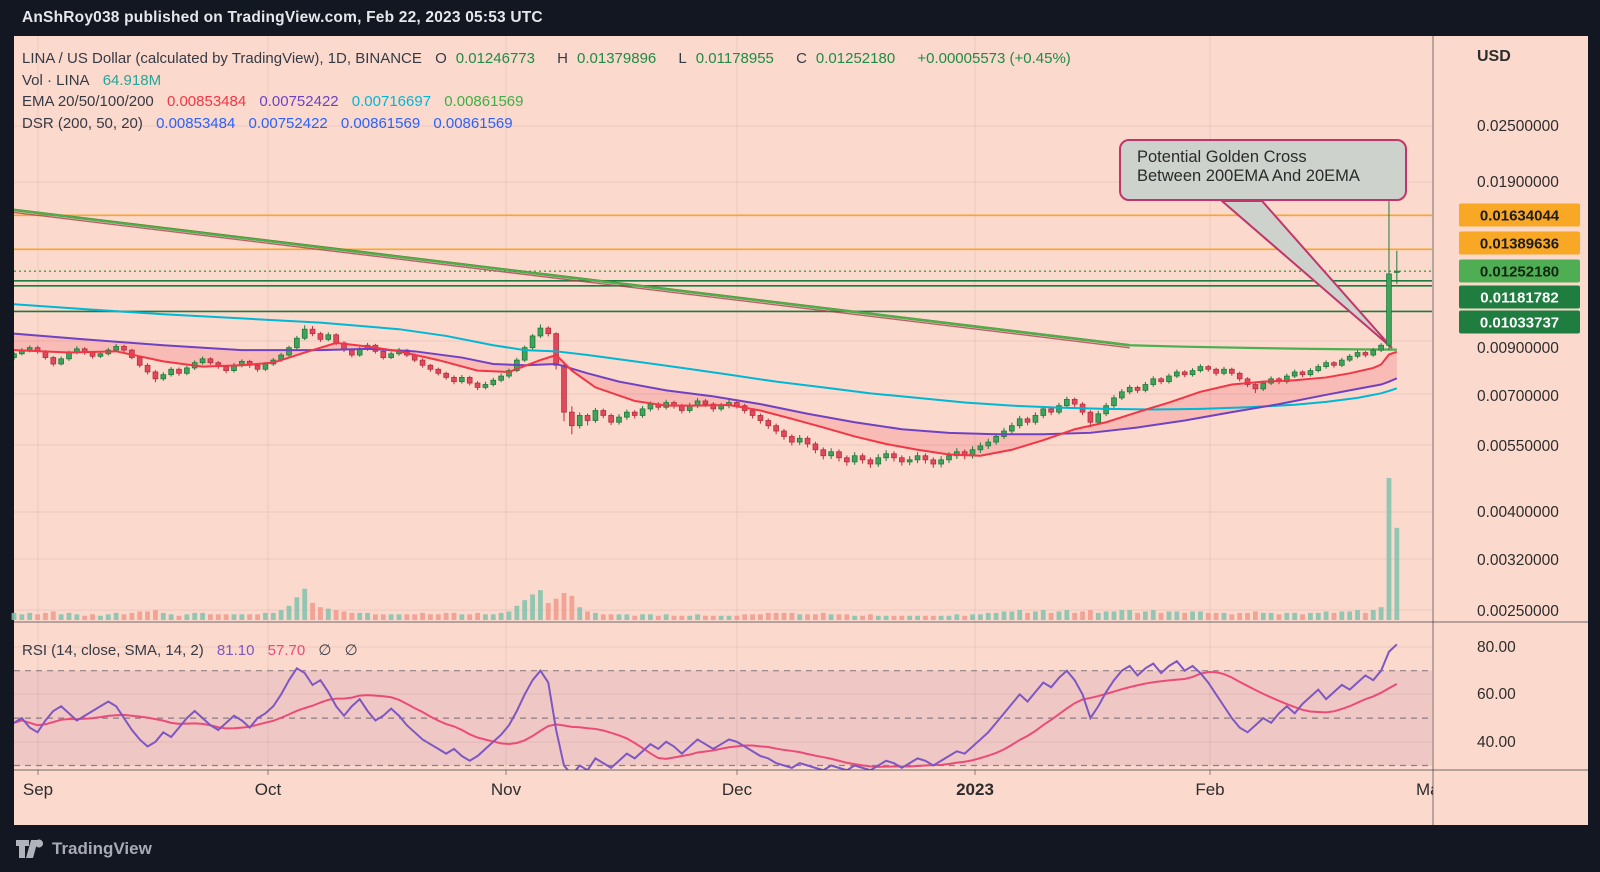 This screenshot has height=872, width=1600. Describe the element at coordinates (551, 81) in the screenshot. I see `legend-volume-row: Vol · LINA 64.918M` at that location.